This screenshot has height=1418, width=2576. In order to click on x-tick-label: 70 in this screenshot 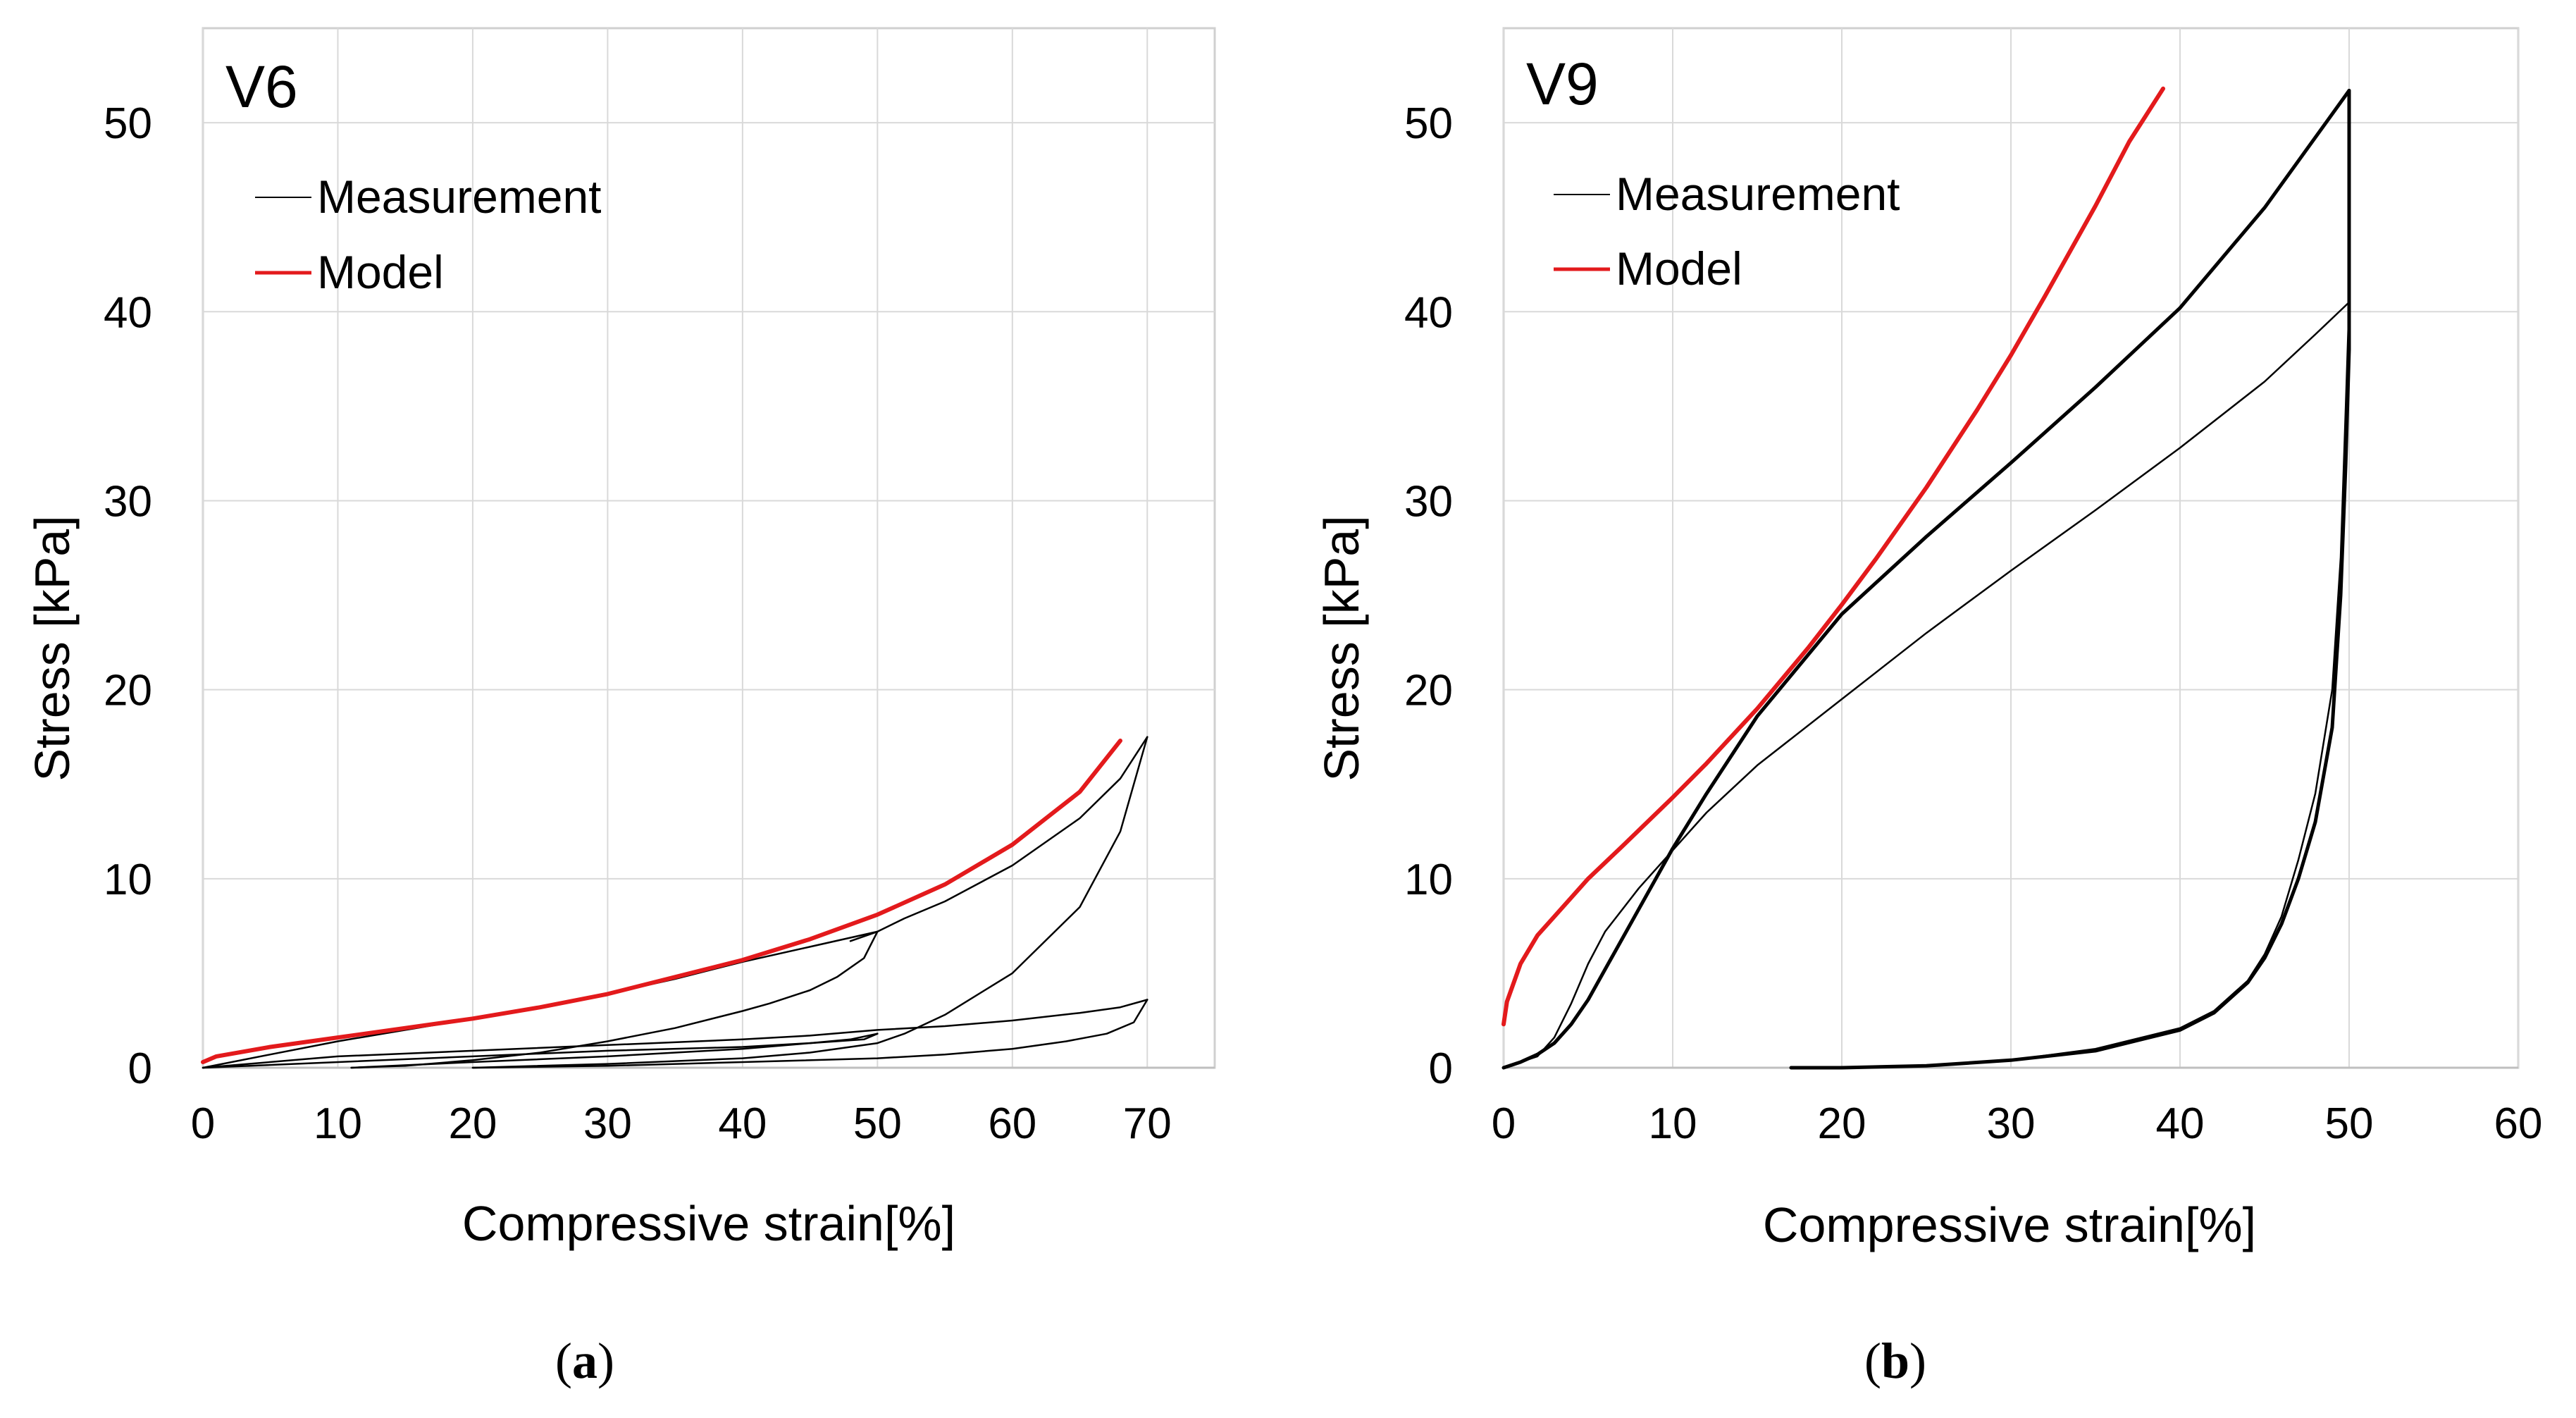, I will do `click(1147, 1123)`.